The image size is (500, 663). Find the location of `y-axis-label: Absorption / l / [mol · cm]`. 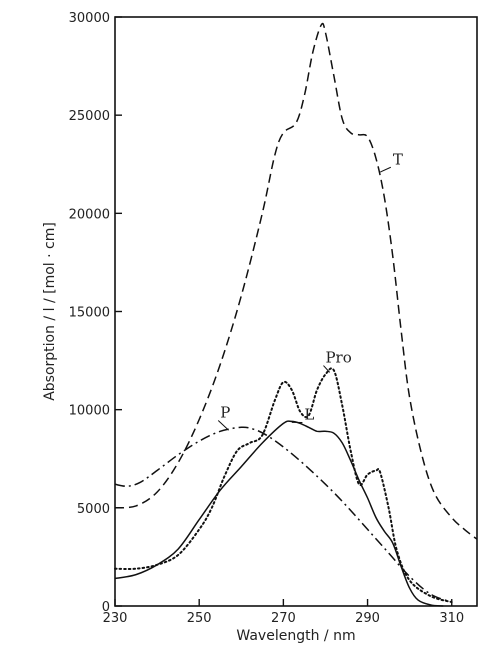

y-axis-label: Absorption / l / [mol · cm] is located at coordinates (50, 311).